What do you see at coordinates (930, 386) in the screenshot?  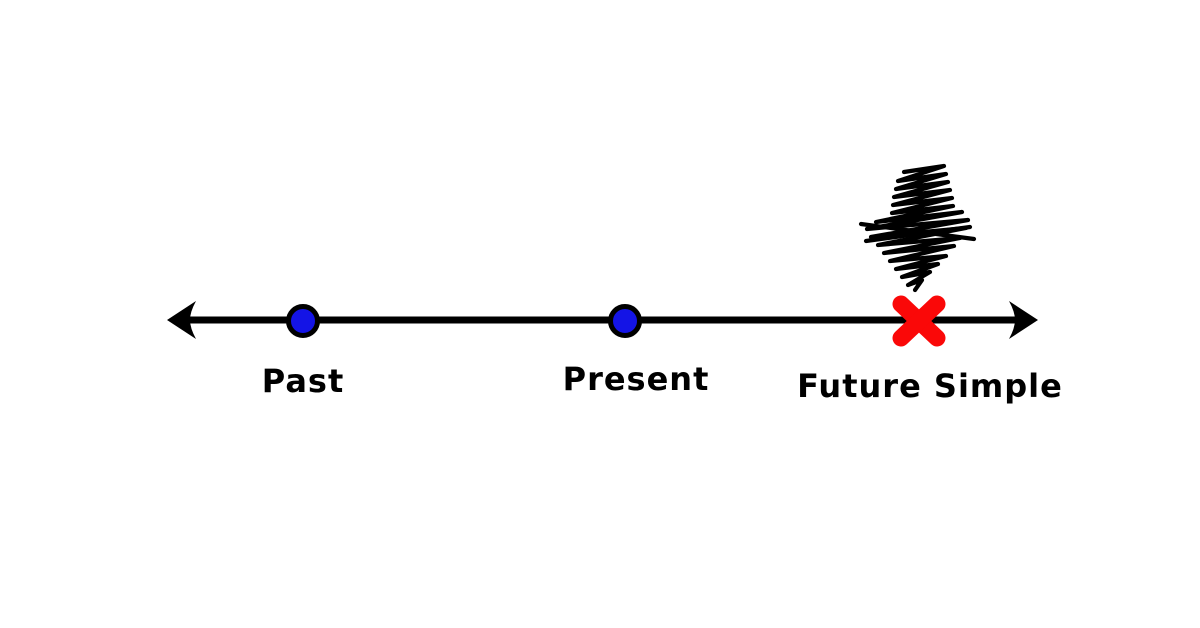 I see `future-simple-label: Future Simple` at bounding box center [930, 386].